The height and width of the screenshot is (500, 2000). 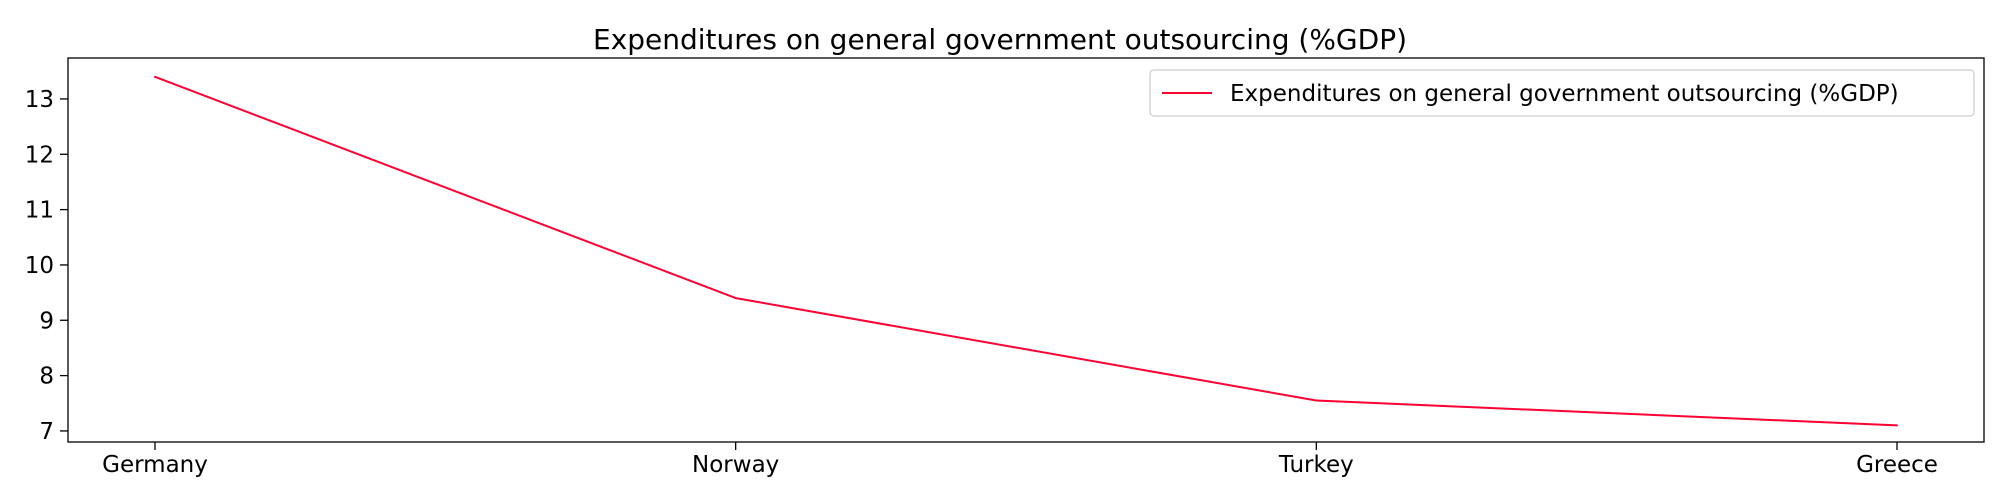 I want to click on legend-box, so click(x=1562, y=93).